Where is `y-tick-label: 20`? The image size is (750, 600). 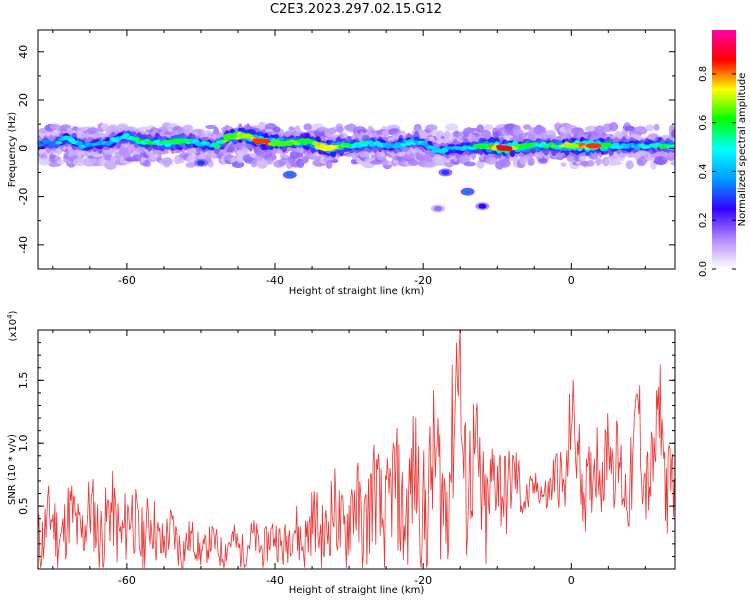 y-tick-label: 20 is located at coordinates (23, 100).